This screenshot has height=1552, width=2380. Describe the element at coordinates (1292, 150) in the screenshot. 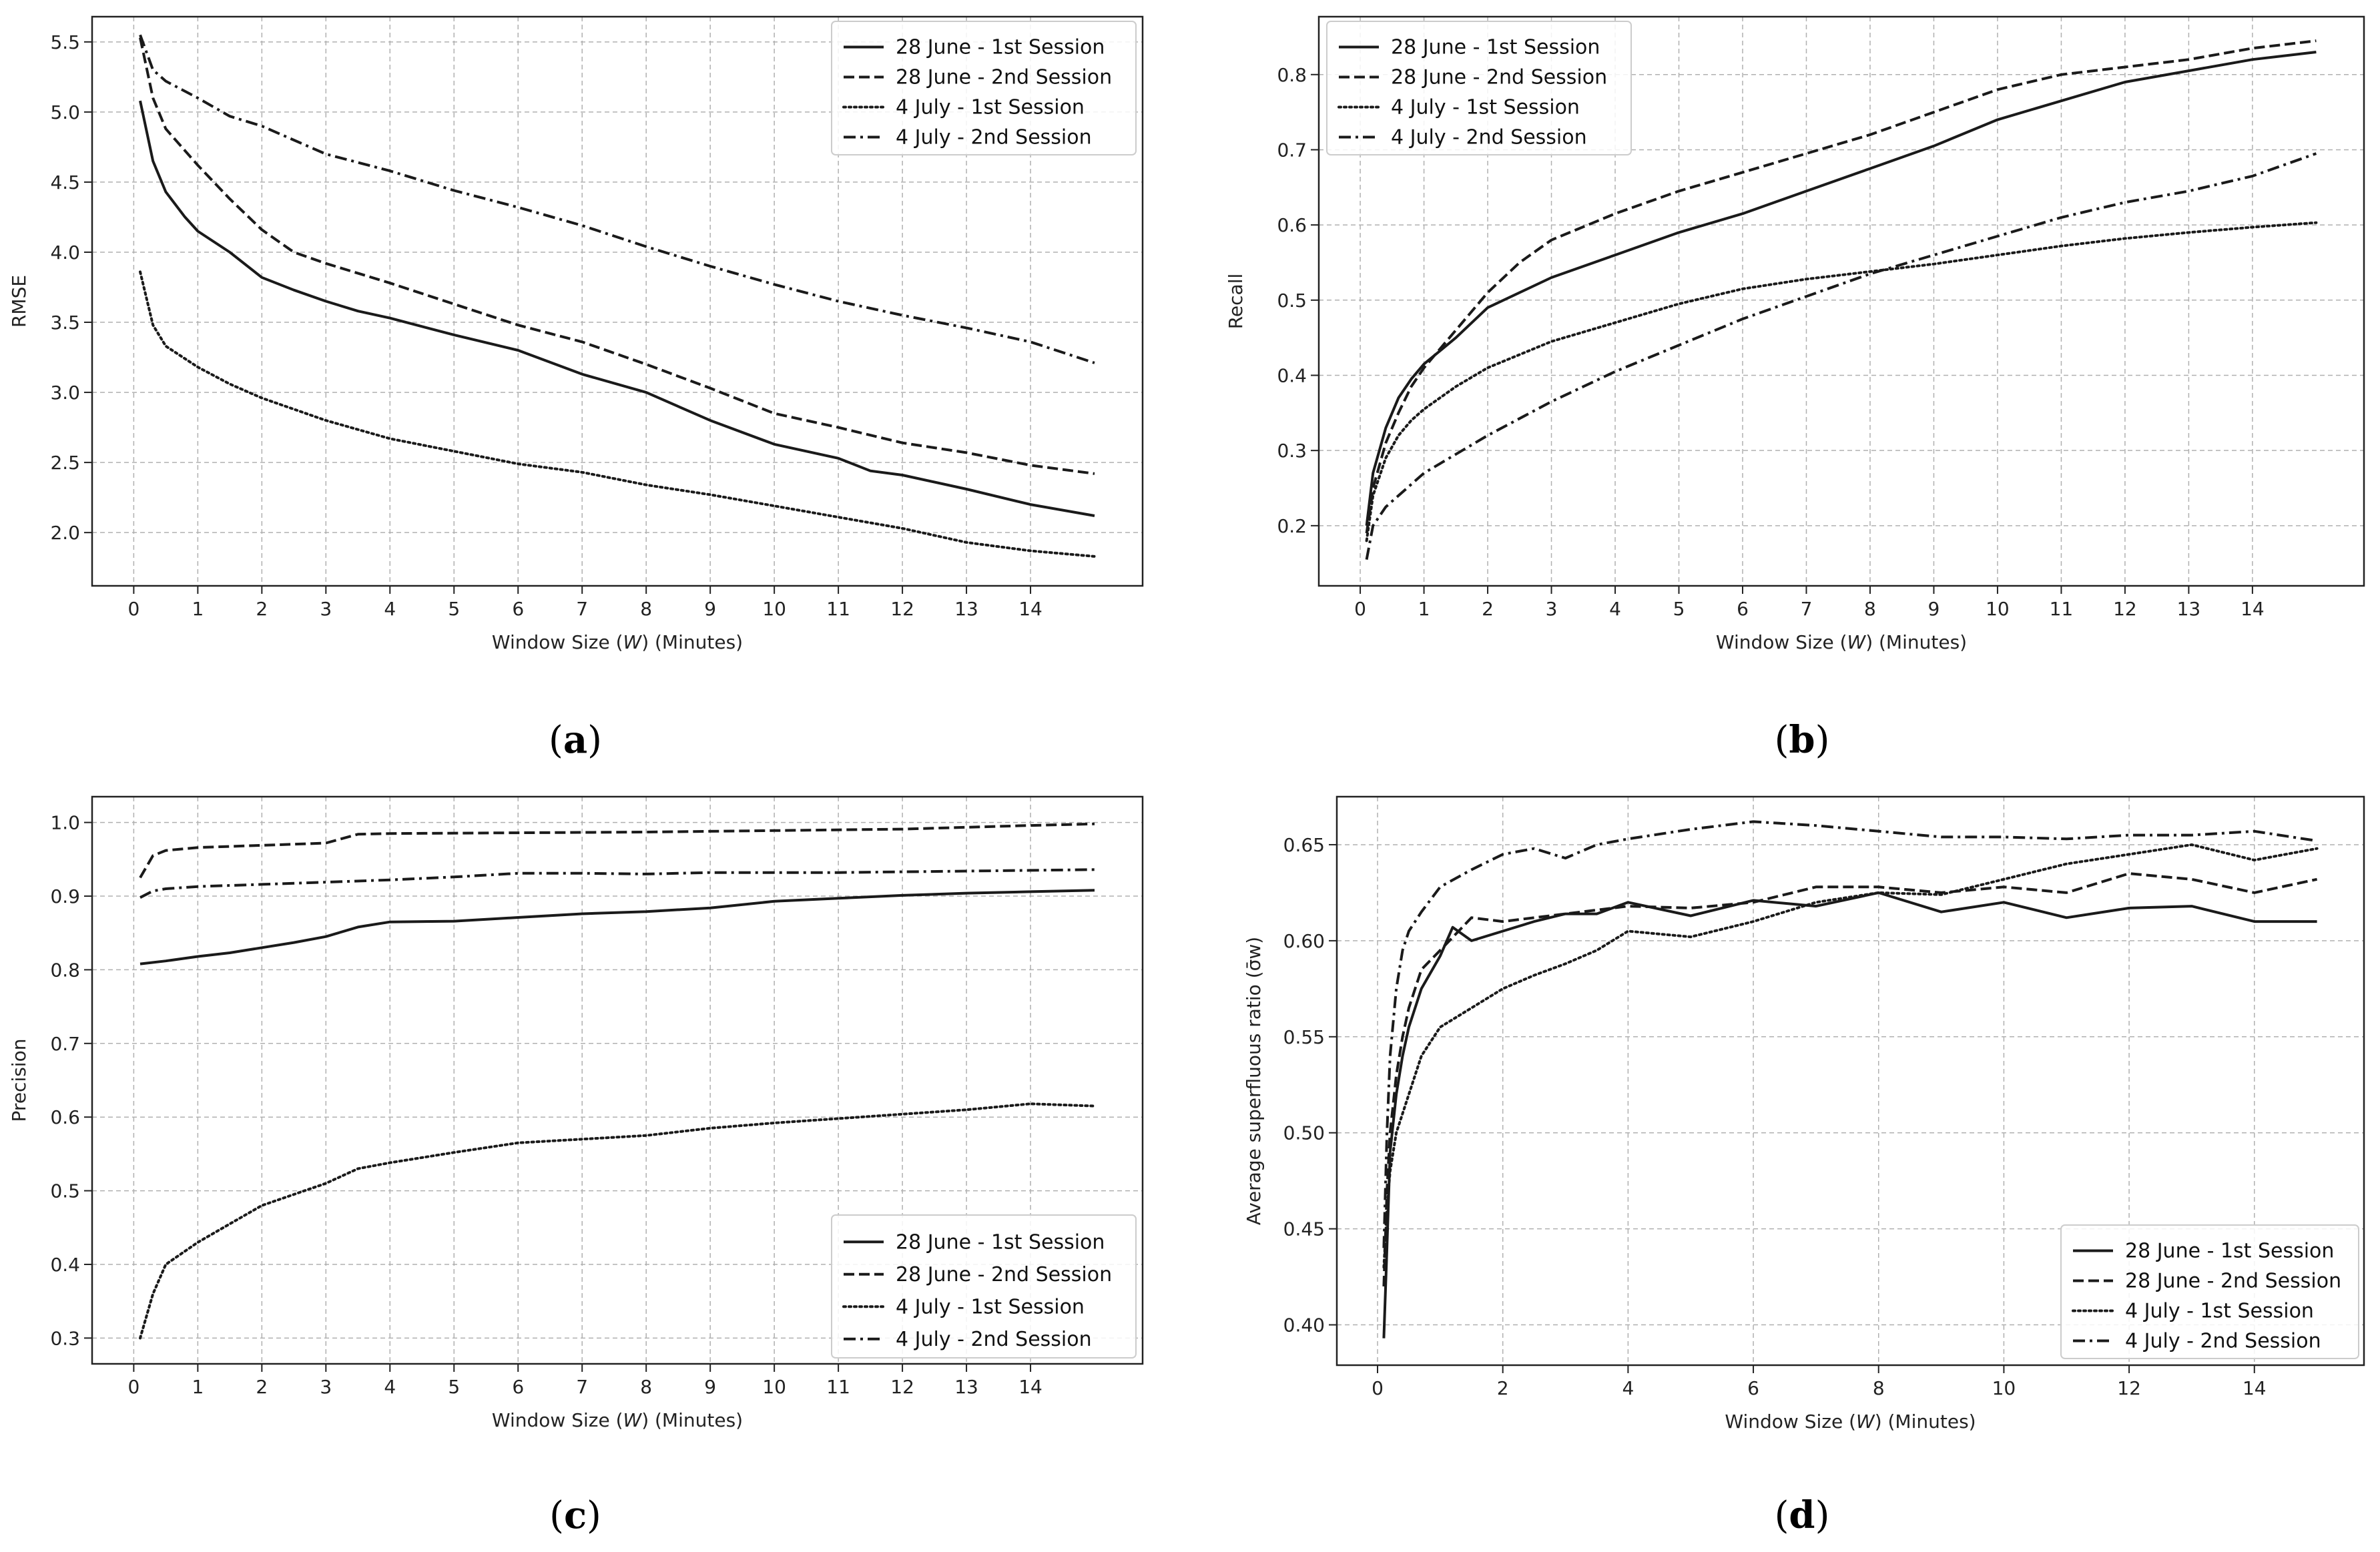

I see `y-tick-label: 0.7` at that location.